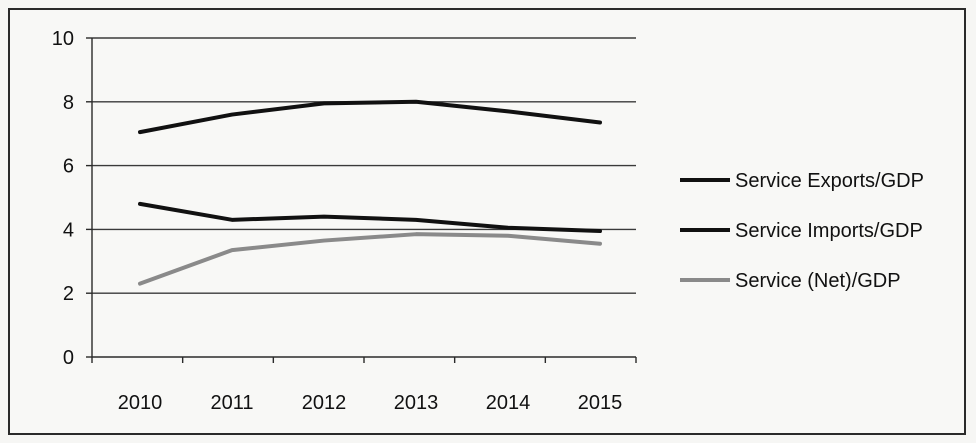 Image resolution: width=976 pixels, height=443 pixels. Describe the element at coordinates (829, 231) in the screenshot. I see `legend-label: Service Imports/GDP` at that location.